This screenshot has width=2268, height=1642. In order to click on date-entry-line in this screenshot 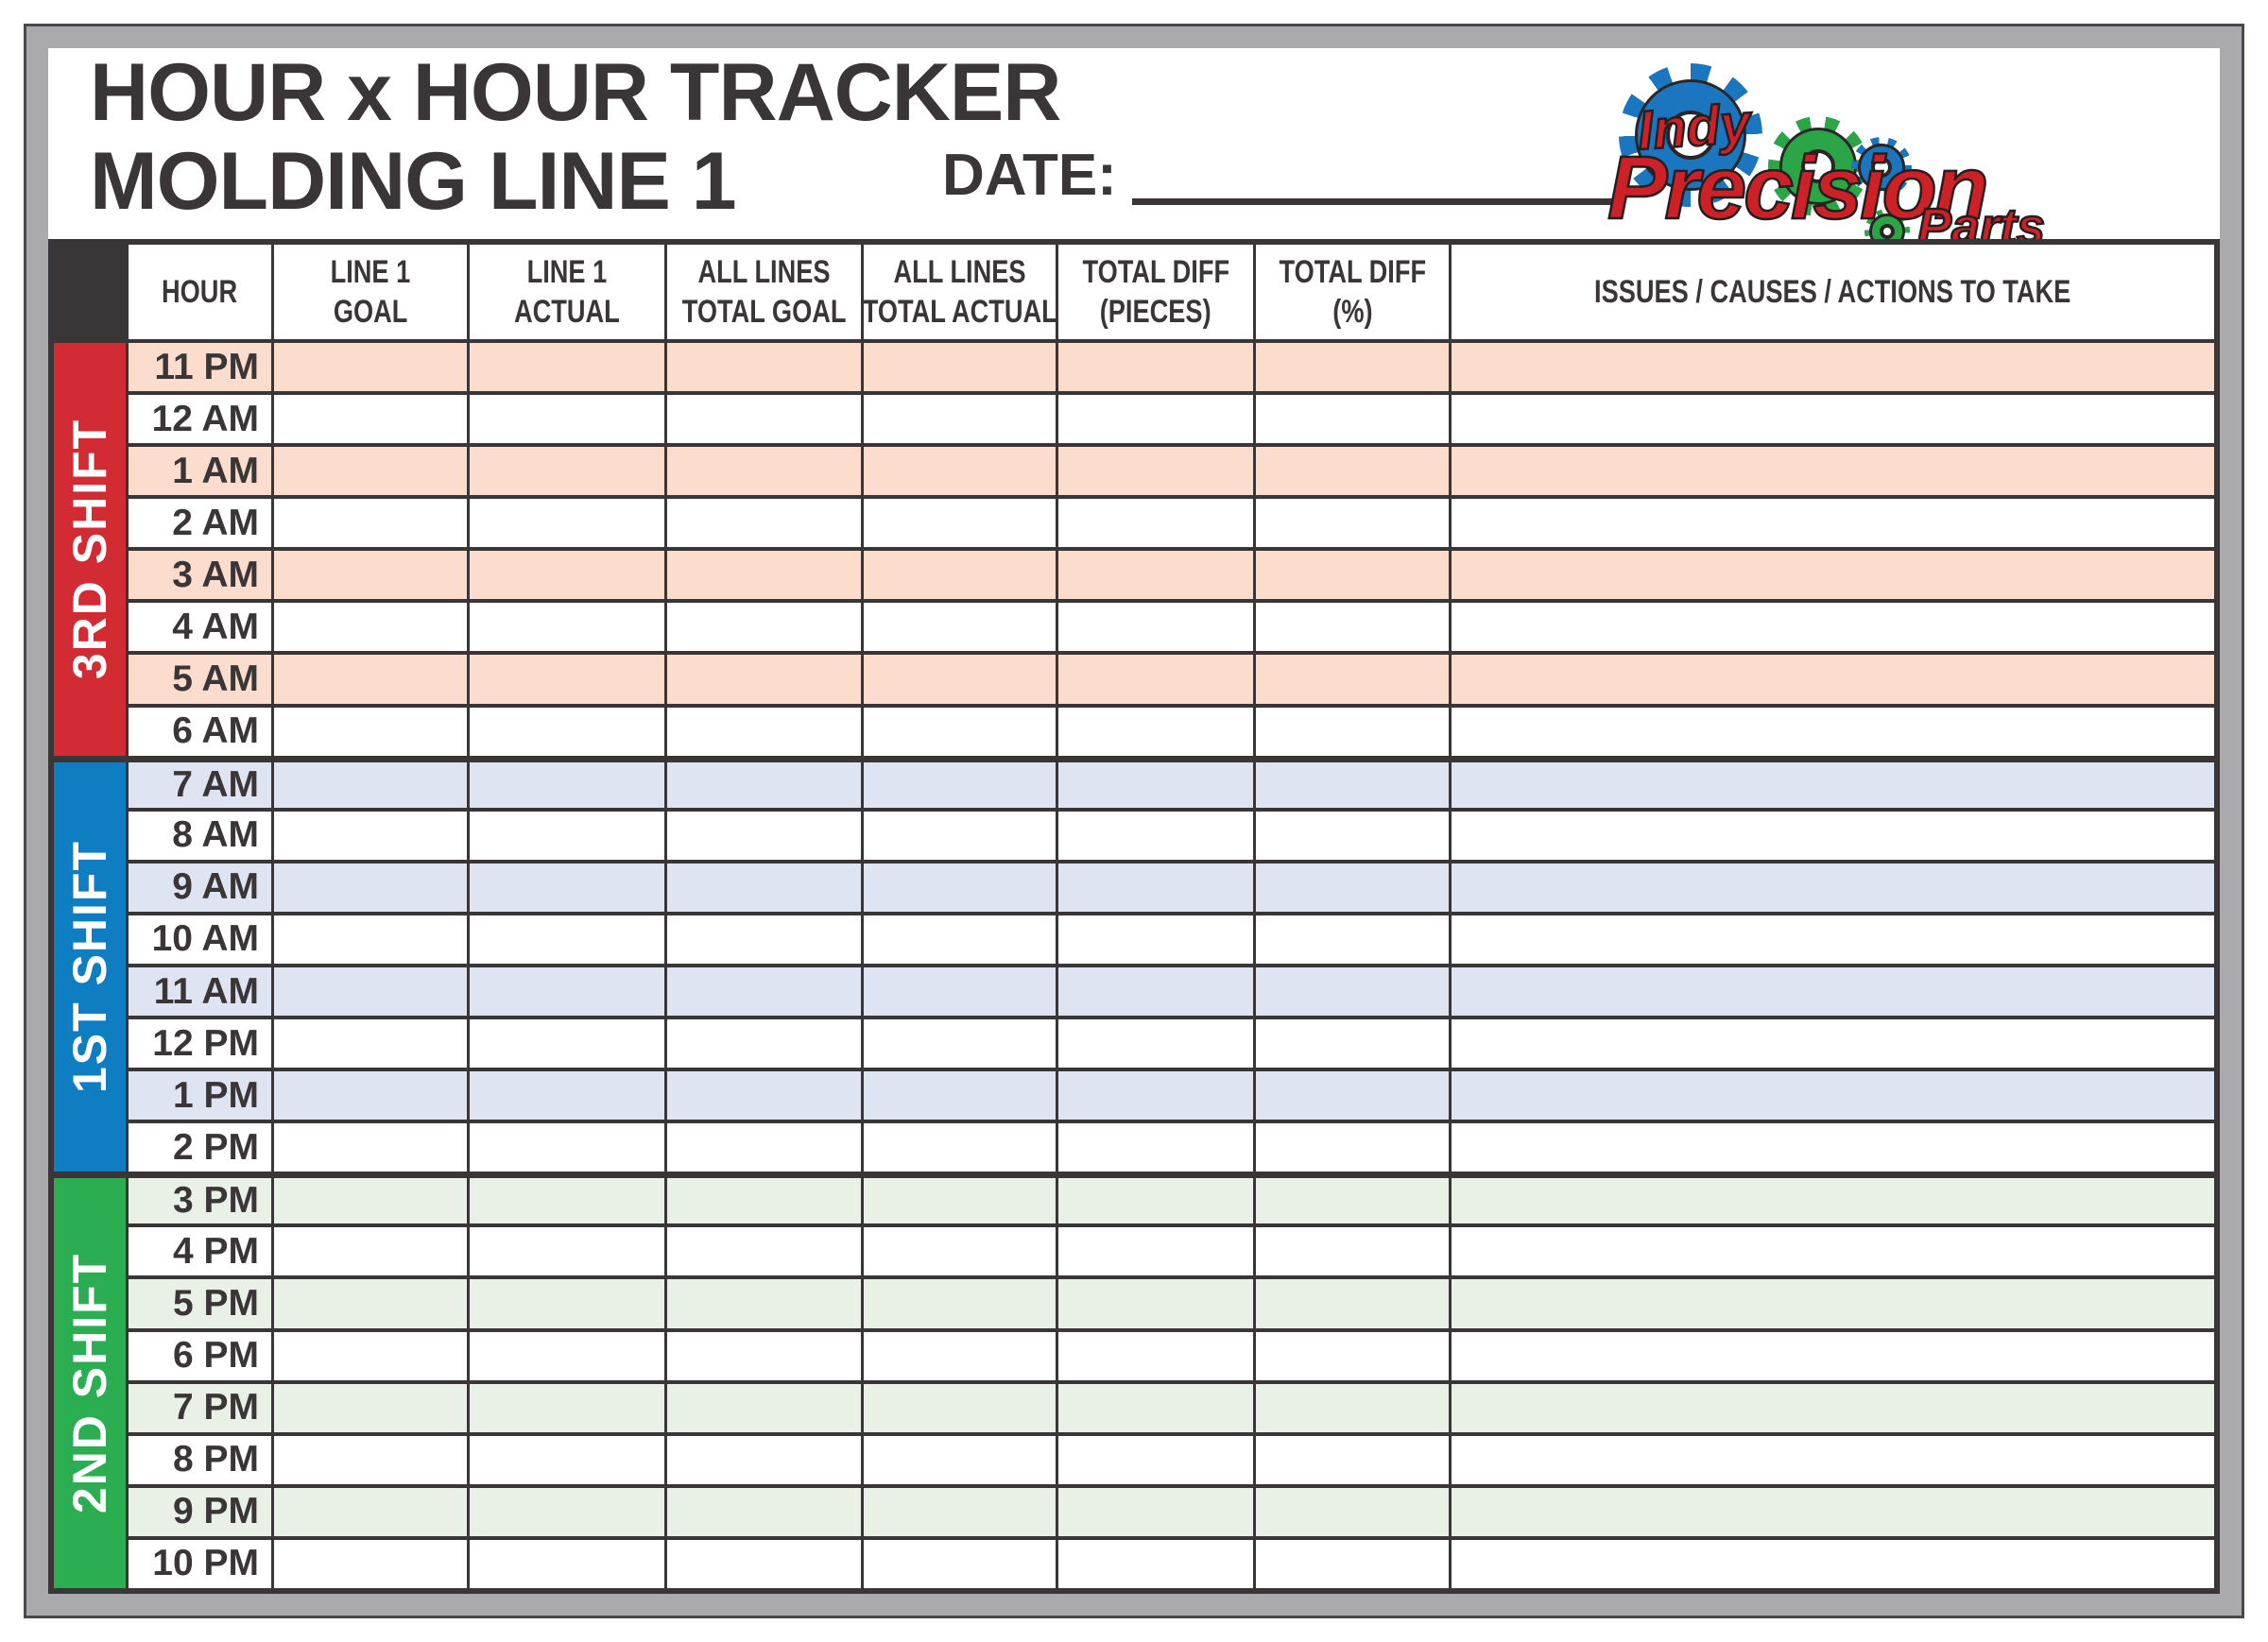, I will do `click(1375, 177)`.